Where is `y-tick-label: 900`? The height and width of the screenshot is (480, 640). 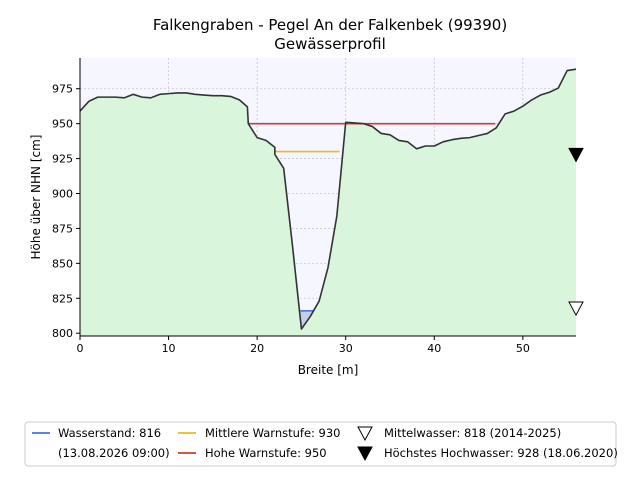 y-tick-label: 900 is located at coordinates (62, 194).